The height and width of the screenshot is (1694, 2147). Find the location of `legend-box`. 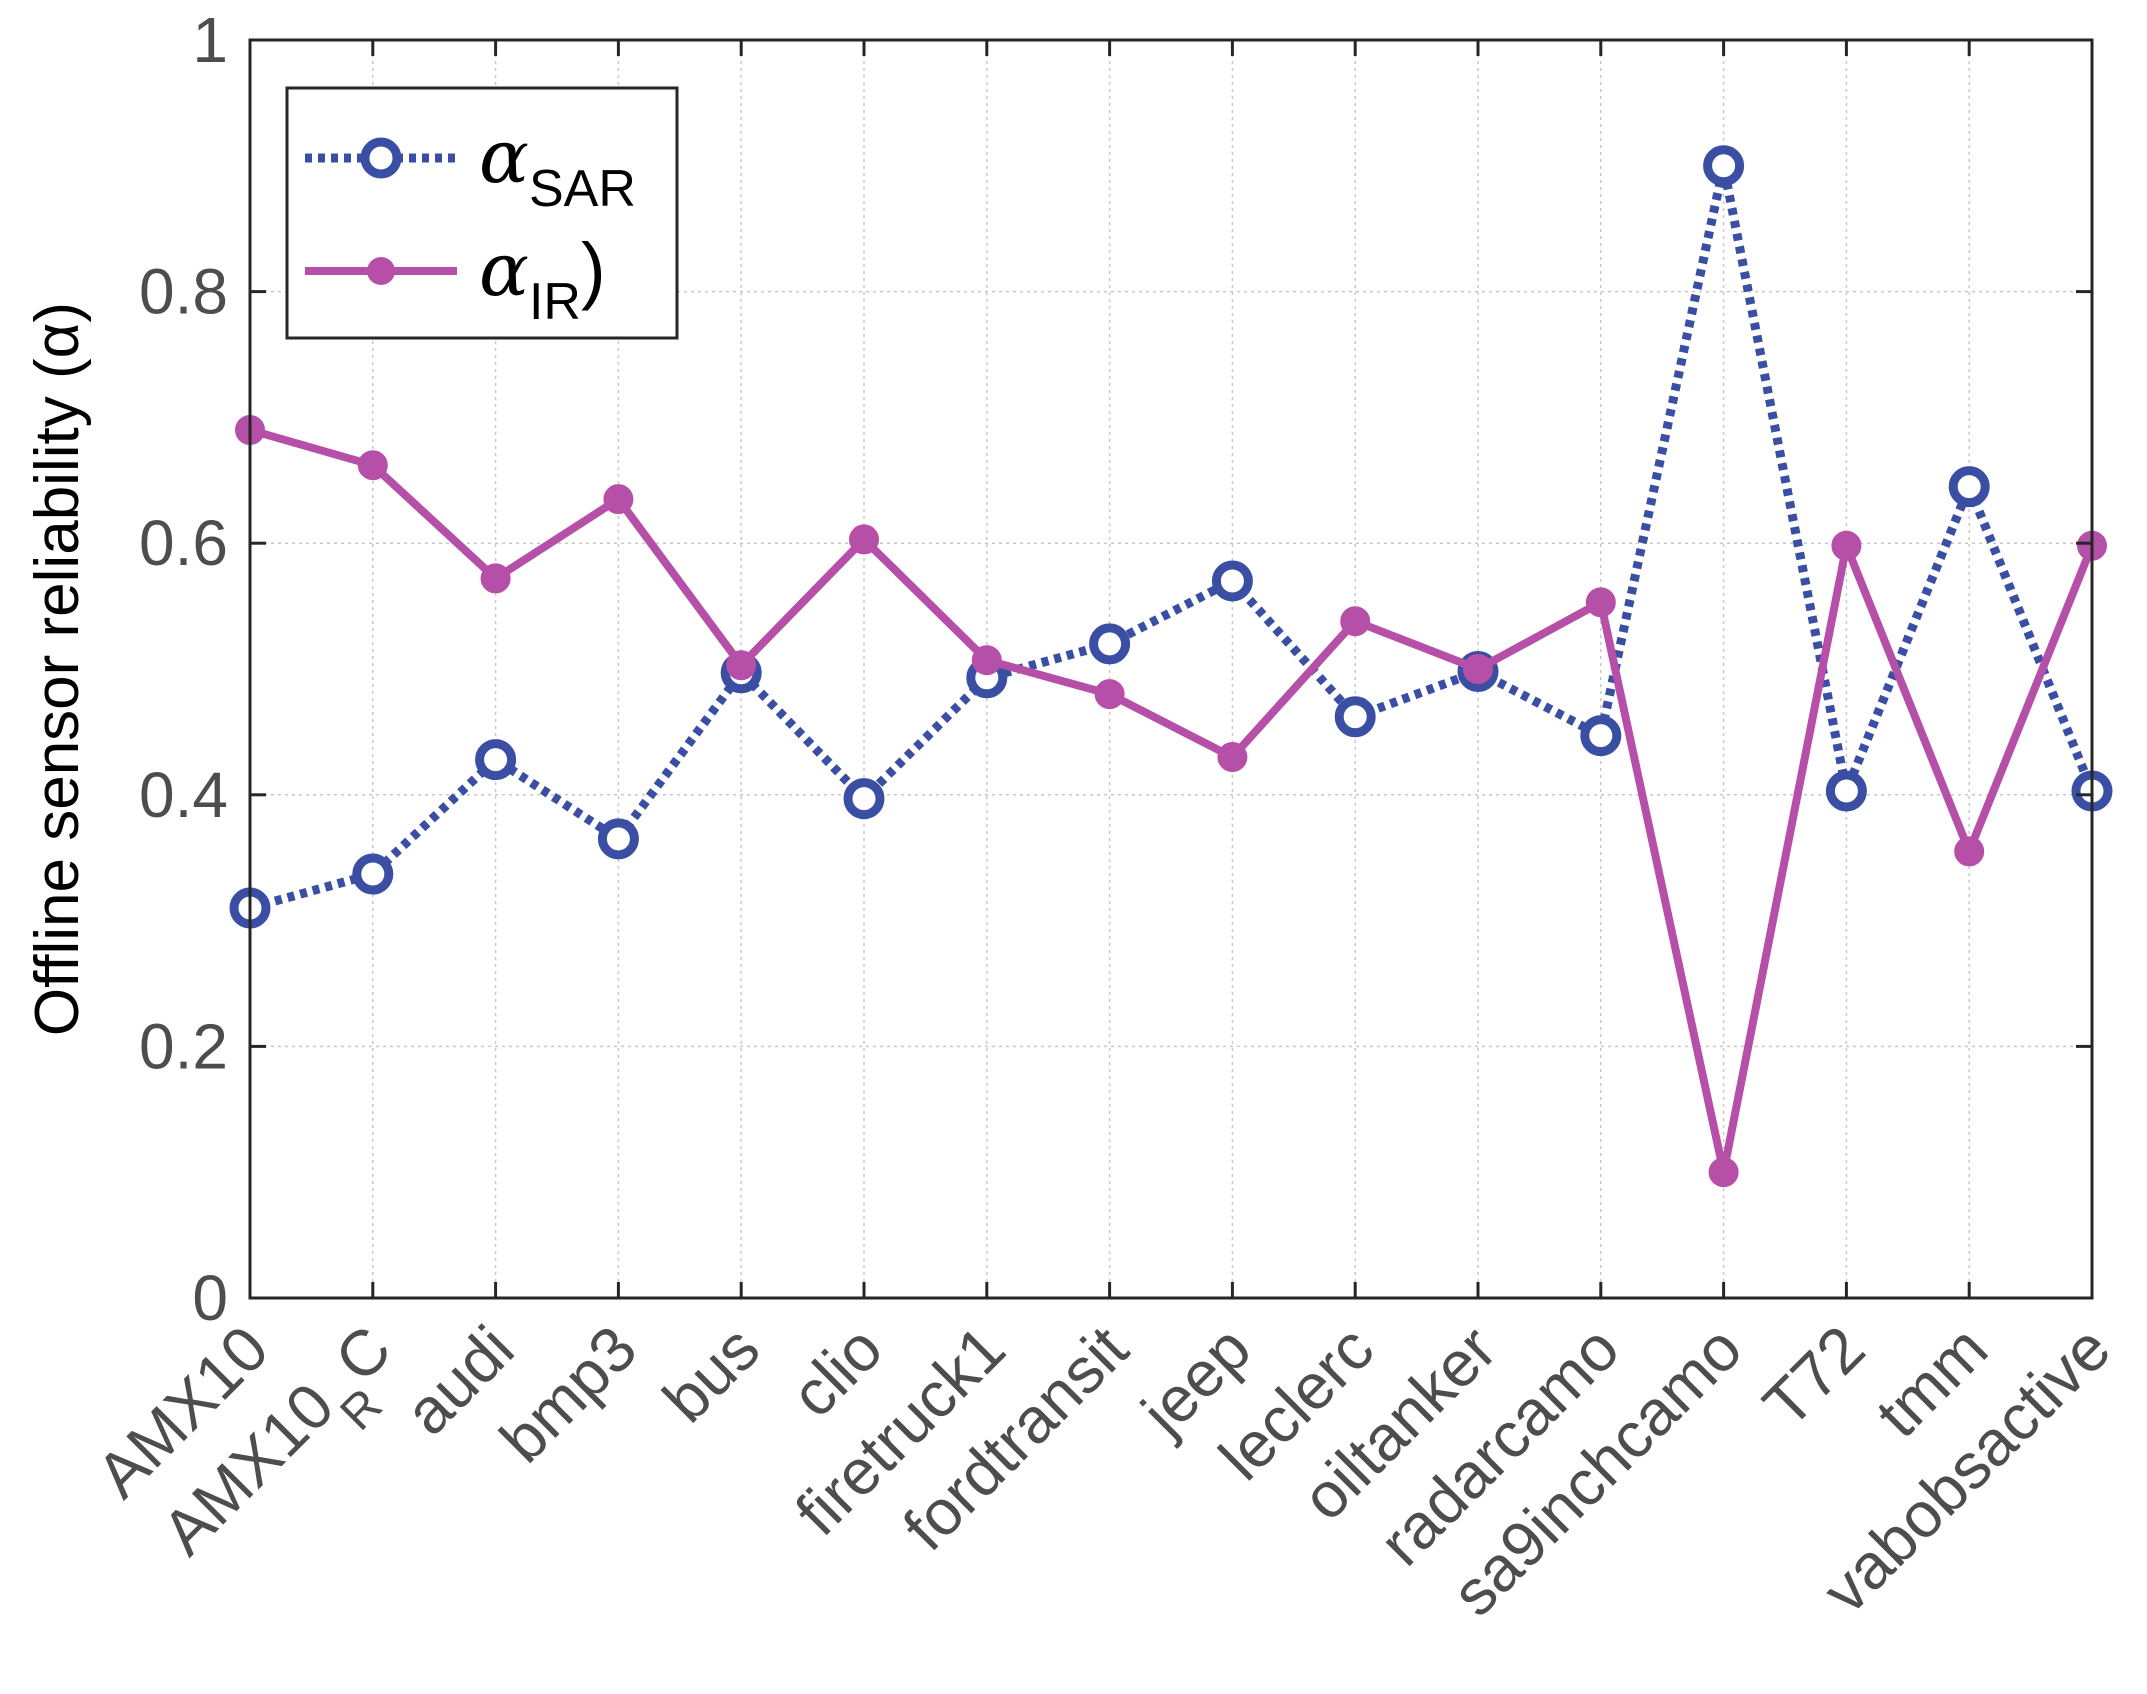

legend-box is located at coordinates (482, 213).